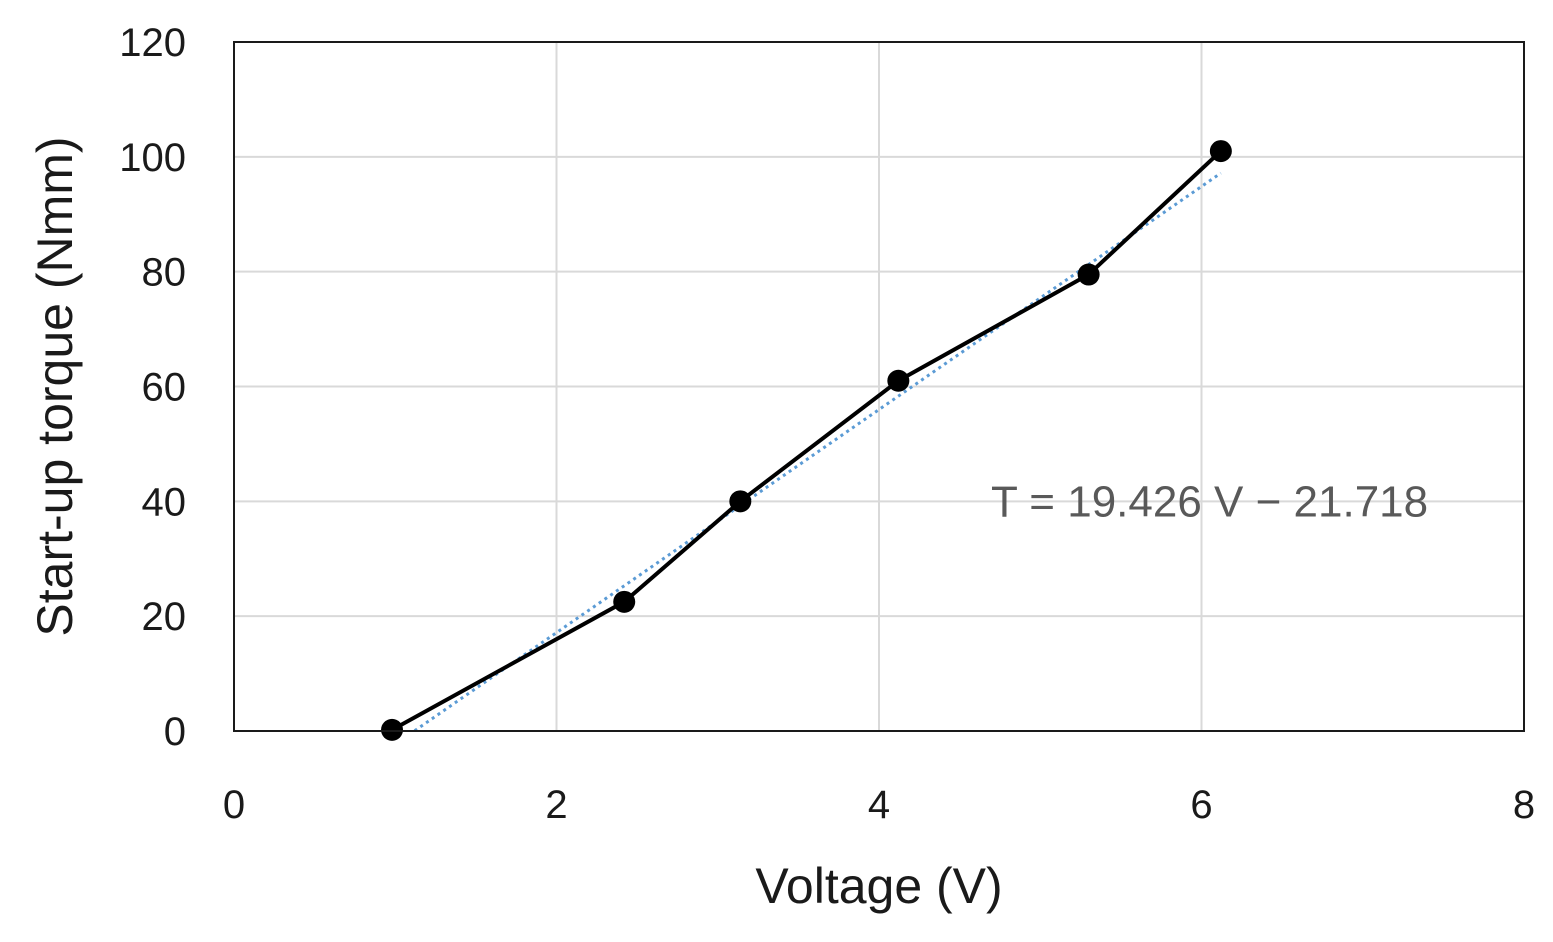  Describe the element at coordinates (164, 388) in the screenshot. I see `y-tick-label: 60` at that location.